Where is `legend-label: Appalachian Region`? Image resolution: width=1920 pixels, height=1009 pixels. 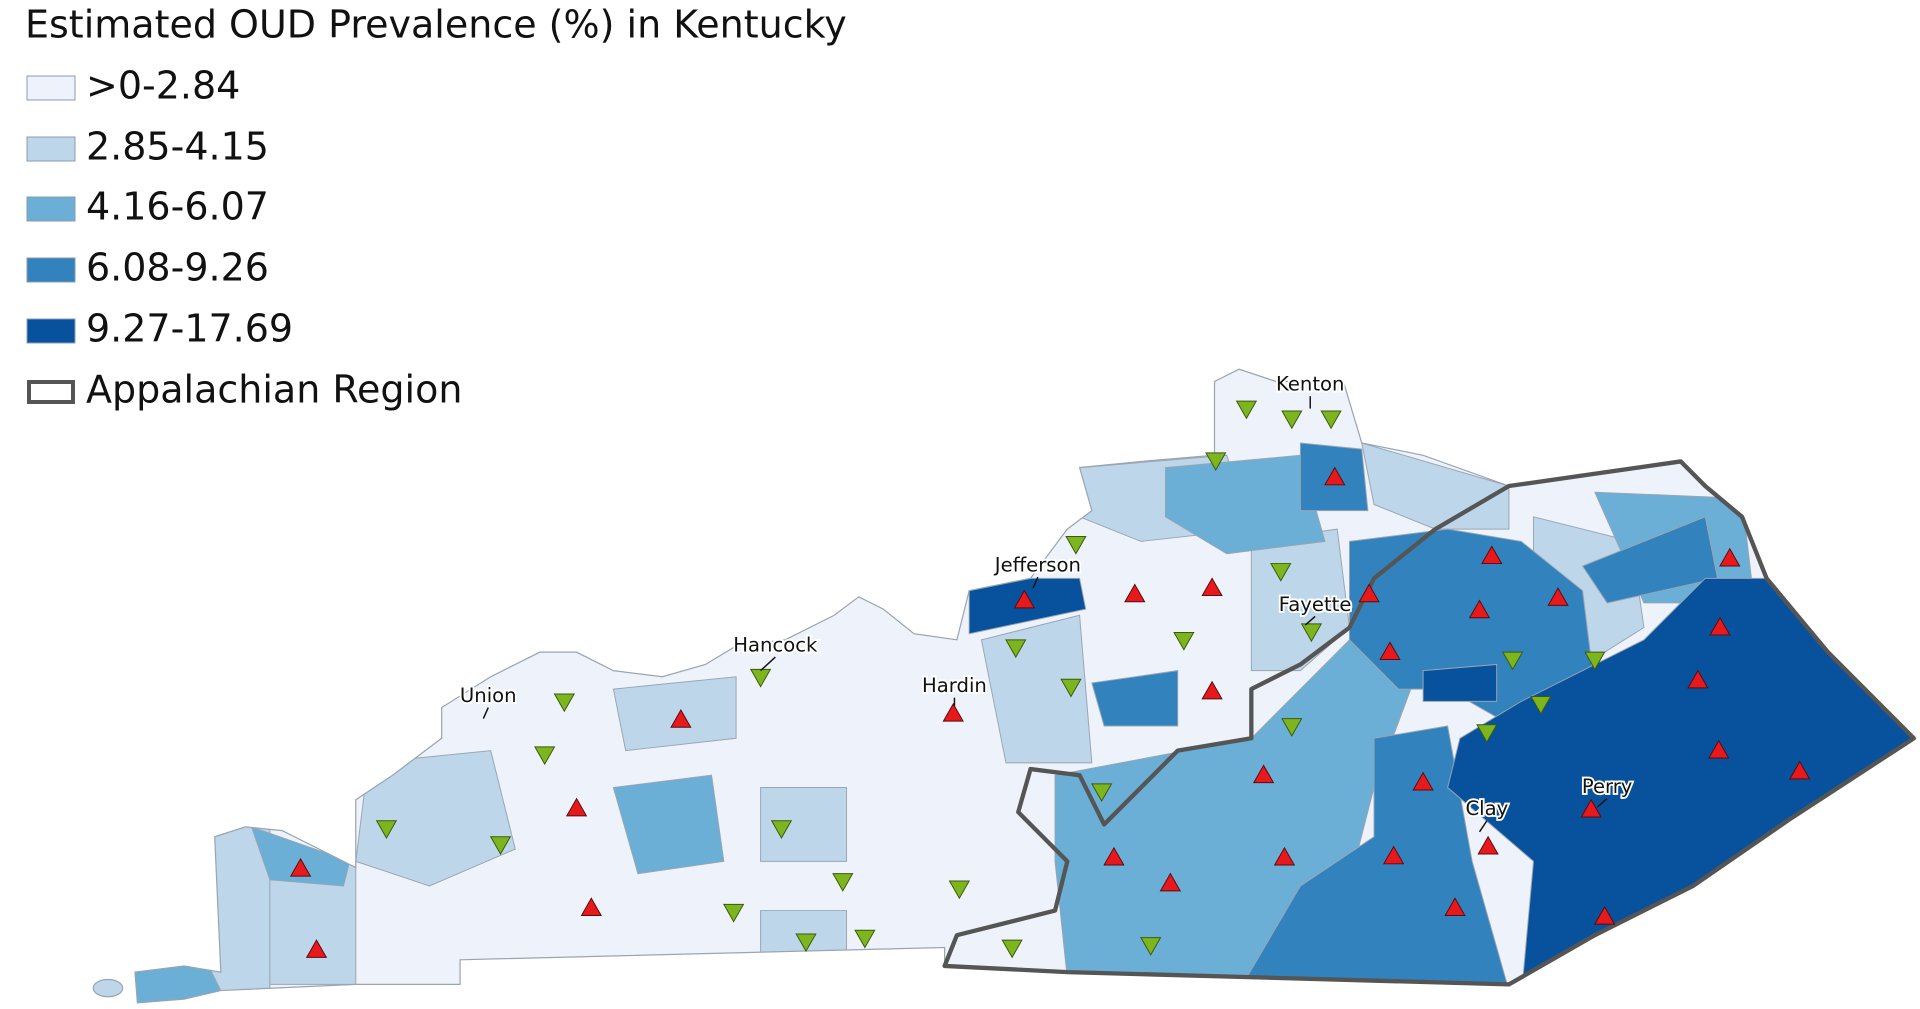 legend-label: Appalachian Region is located at coordinates (274, 390).